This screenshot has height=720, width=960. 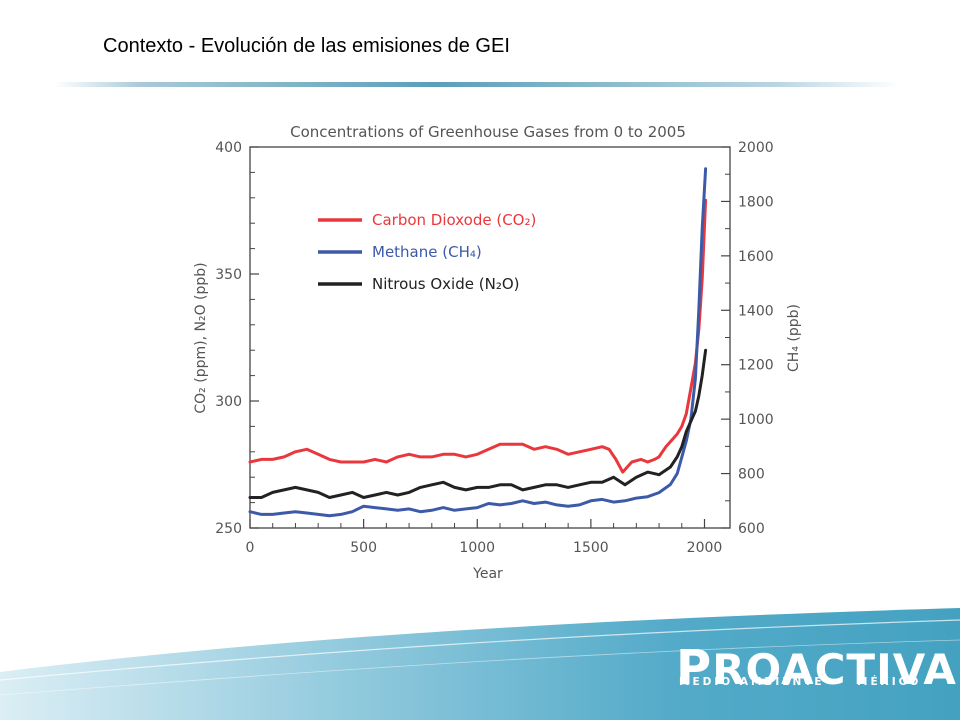 What do you see at coordinates (237, 338) in the screenshot?
I see `left-axis: 250 300 350 400` at bounding box center [237, 338].